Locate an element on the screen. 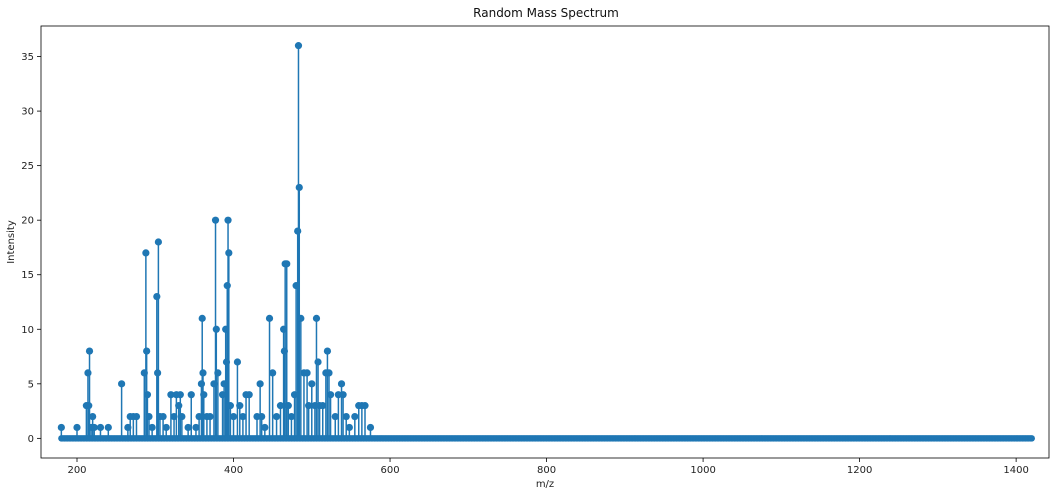  y-tick-label: 5 is located at coordinates (31, 384).